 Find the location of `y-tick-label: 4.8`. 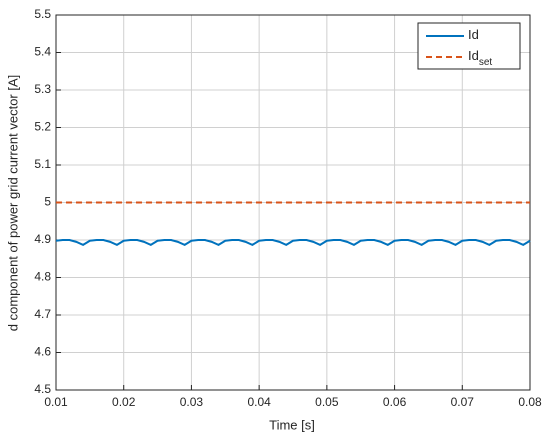

y-tick-label: 4.8 is located at coordinates (42, 277).